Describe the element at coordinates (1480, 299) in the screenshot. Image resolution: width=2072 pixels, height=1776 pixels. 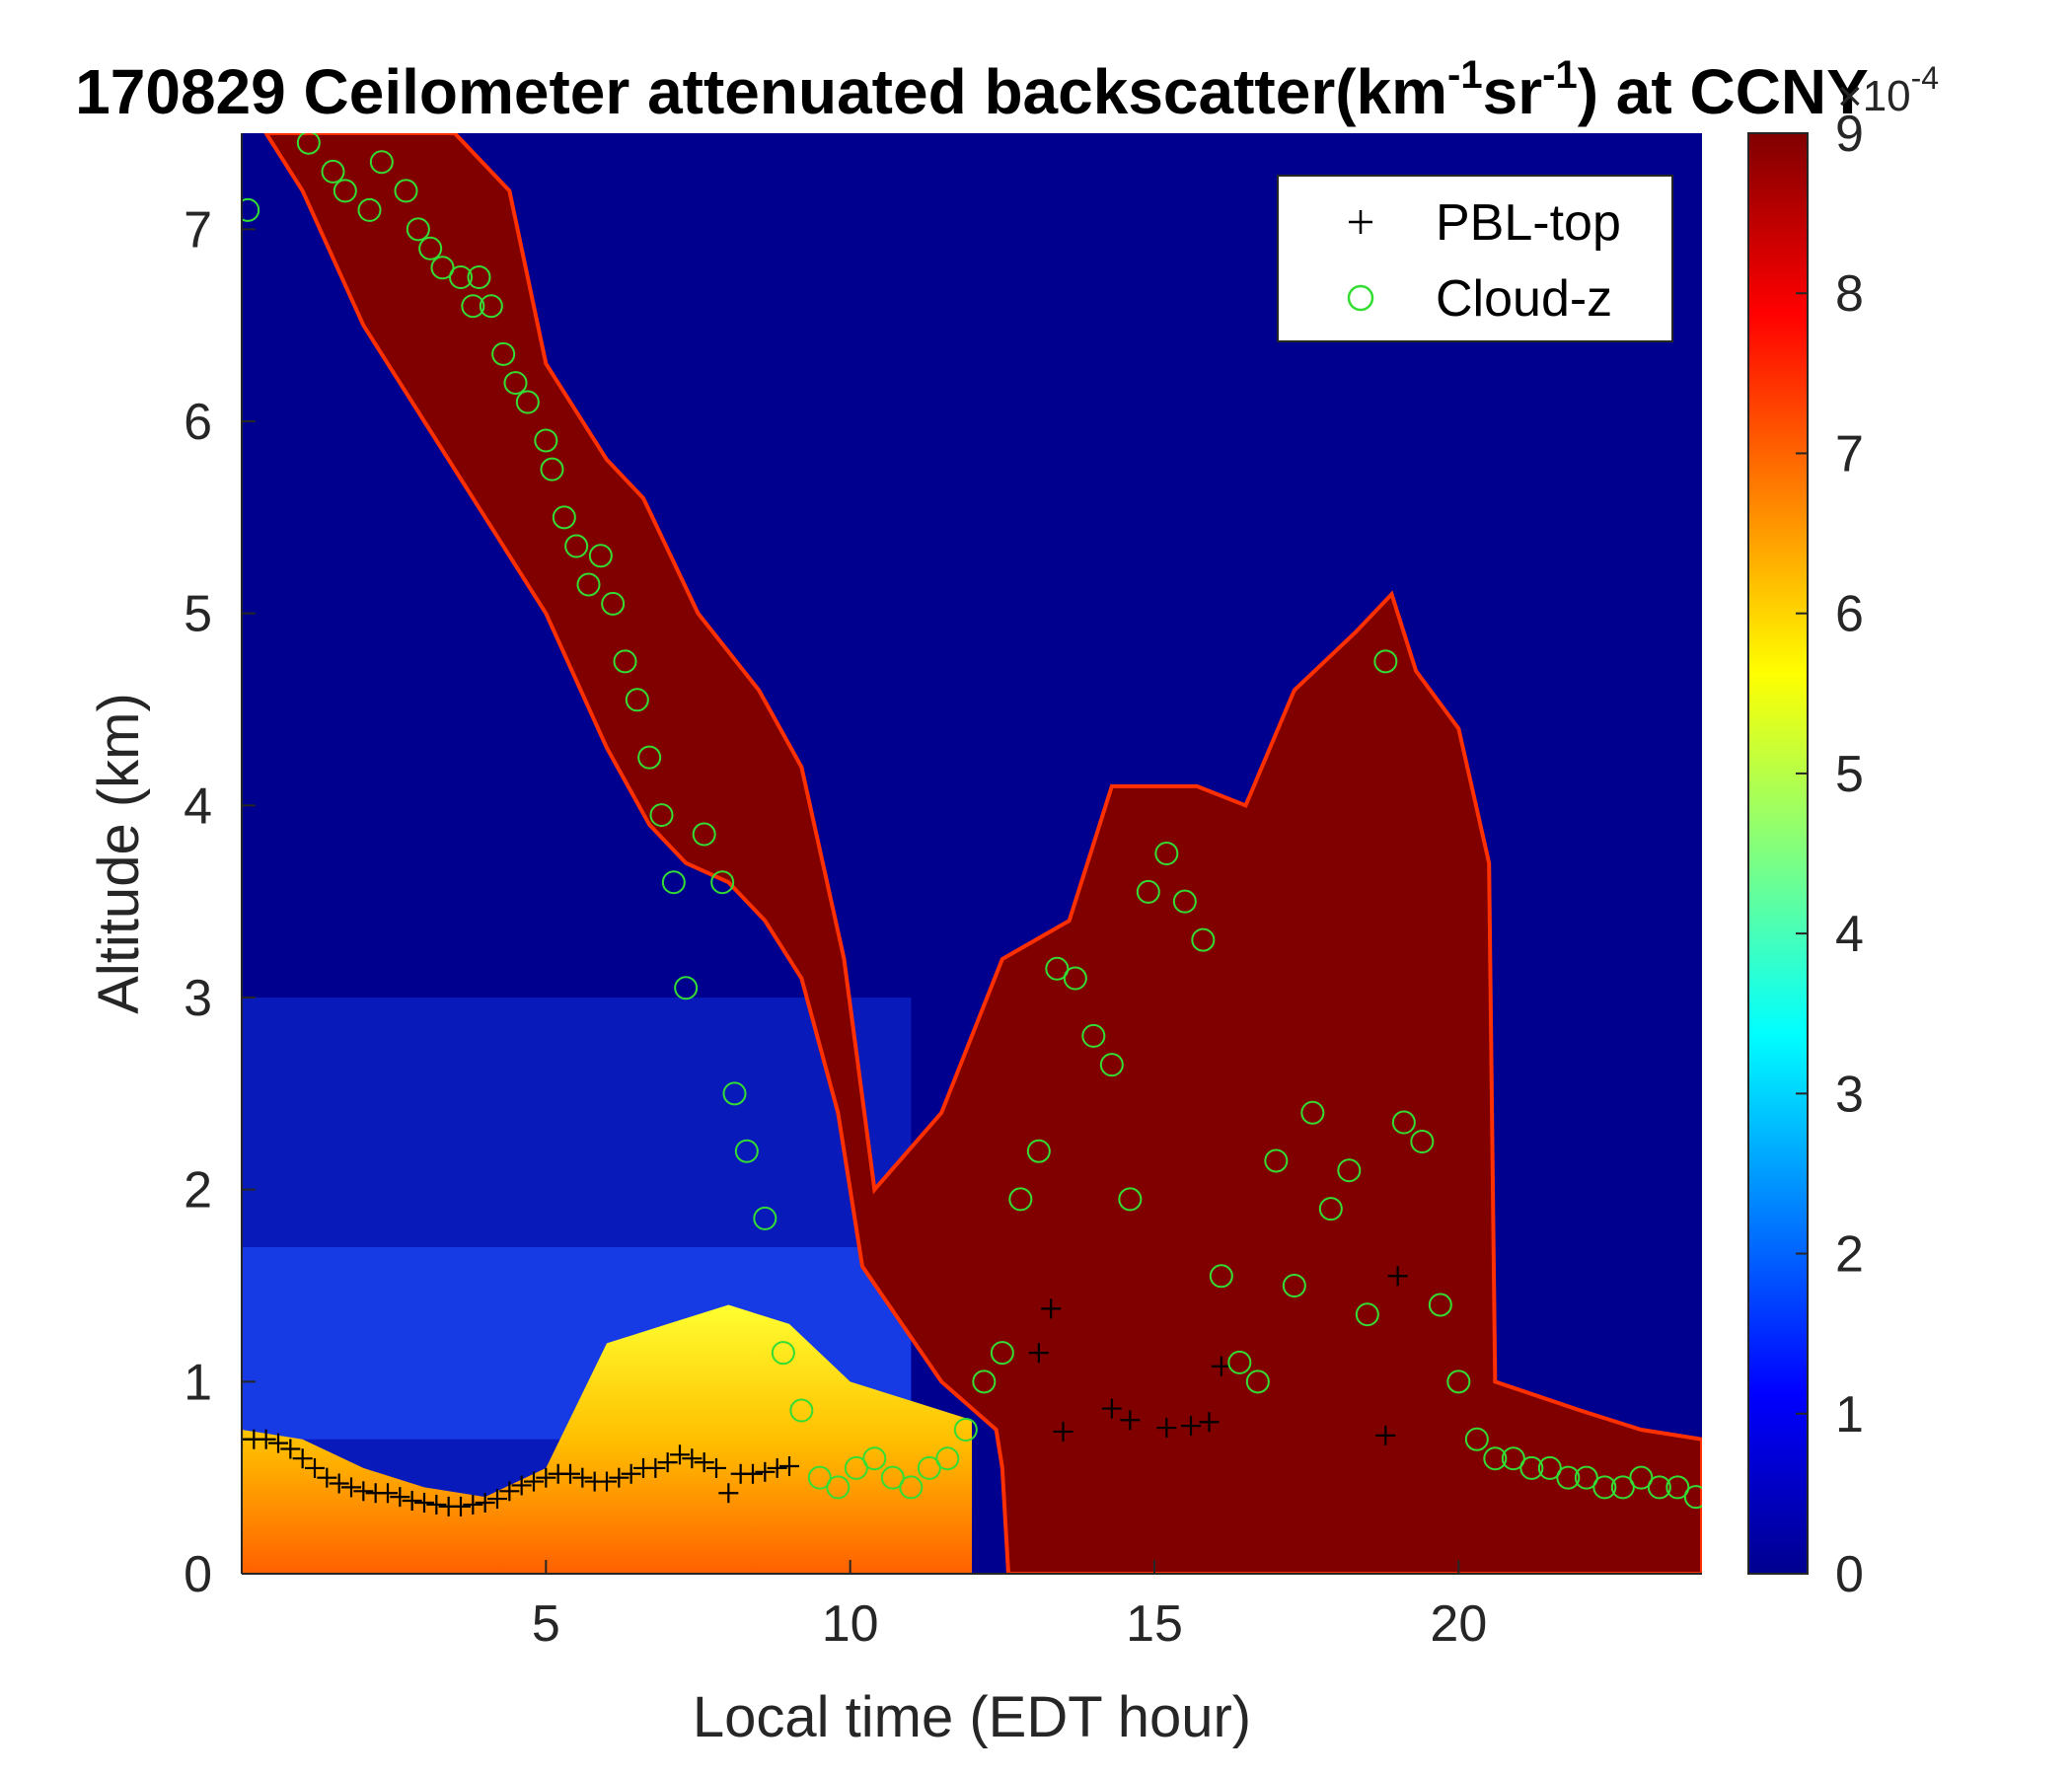
I see `legend-entry-cloud-z: Cloud-z` at that location.